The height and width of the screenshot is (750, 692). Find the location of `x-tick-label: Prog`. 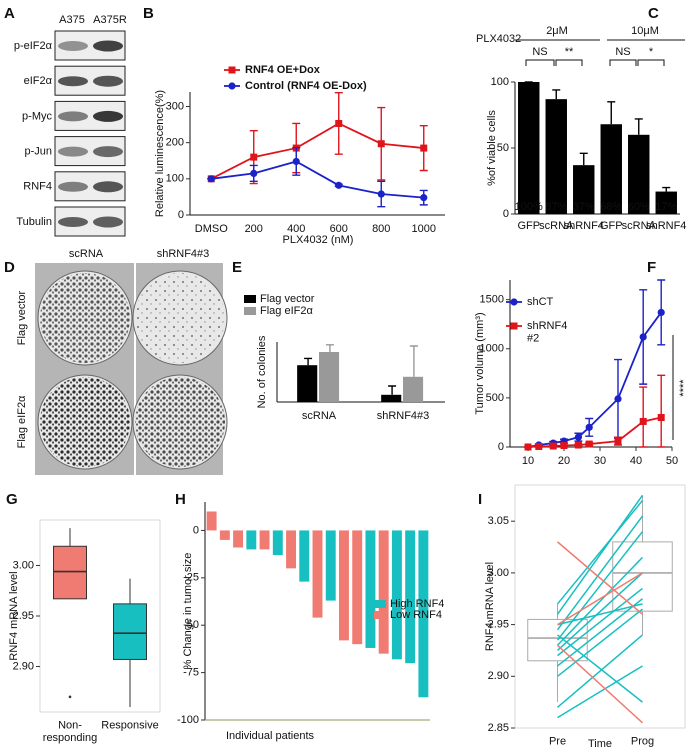

x-tick-label: Prog is located at coordinates (642, 741).